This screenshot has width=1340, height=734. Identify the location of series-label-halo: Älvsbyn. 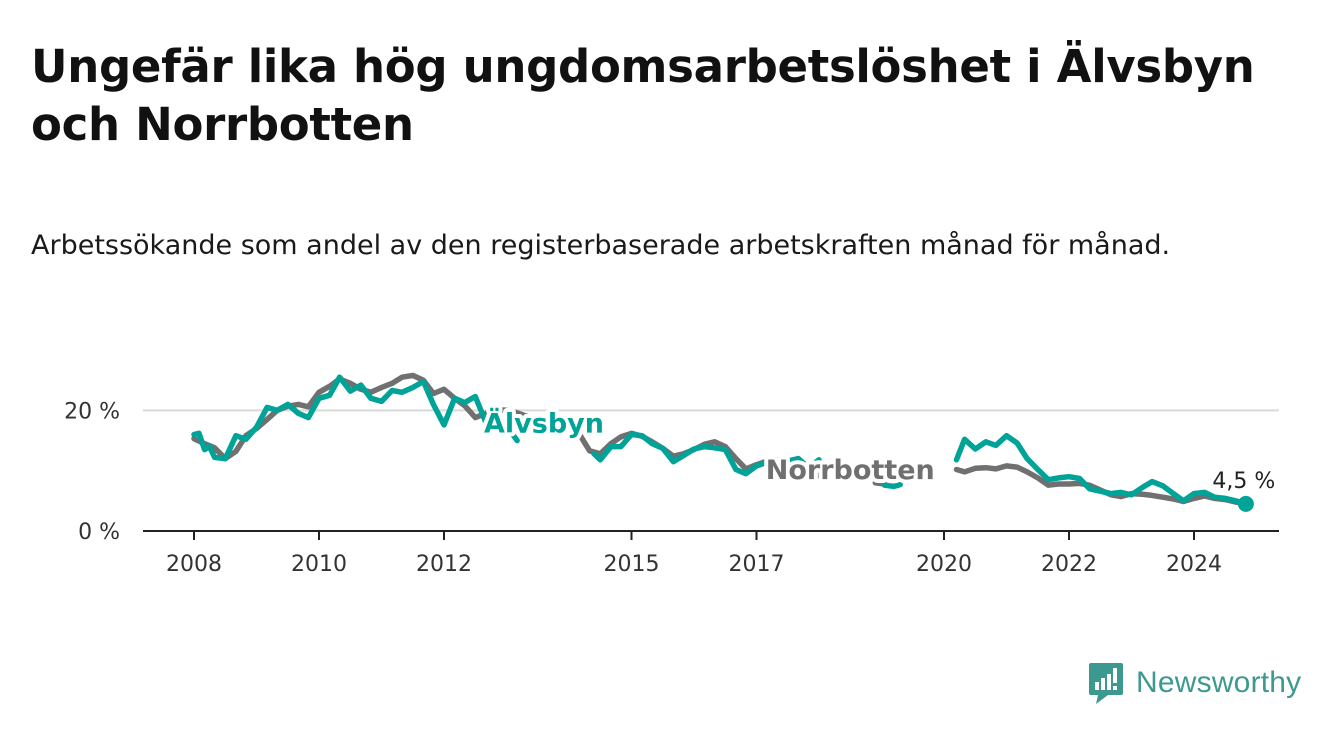
(544, 423).